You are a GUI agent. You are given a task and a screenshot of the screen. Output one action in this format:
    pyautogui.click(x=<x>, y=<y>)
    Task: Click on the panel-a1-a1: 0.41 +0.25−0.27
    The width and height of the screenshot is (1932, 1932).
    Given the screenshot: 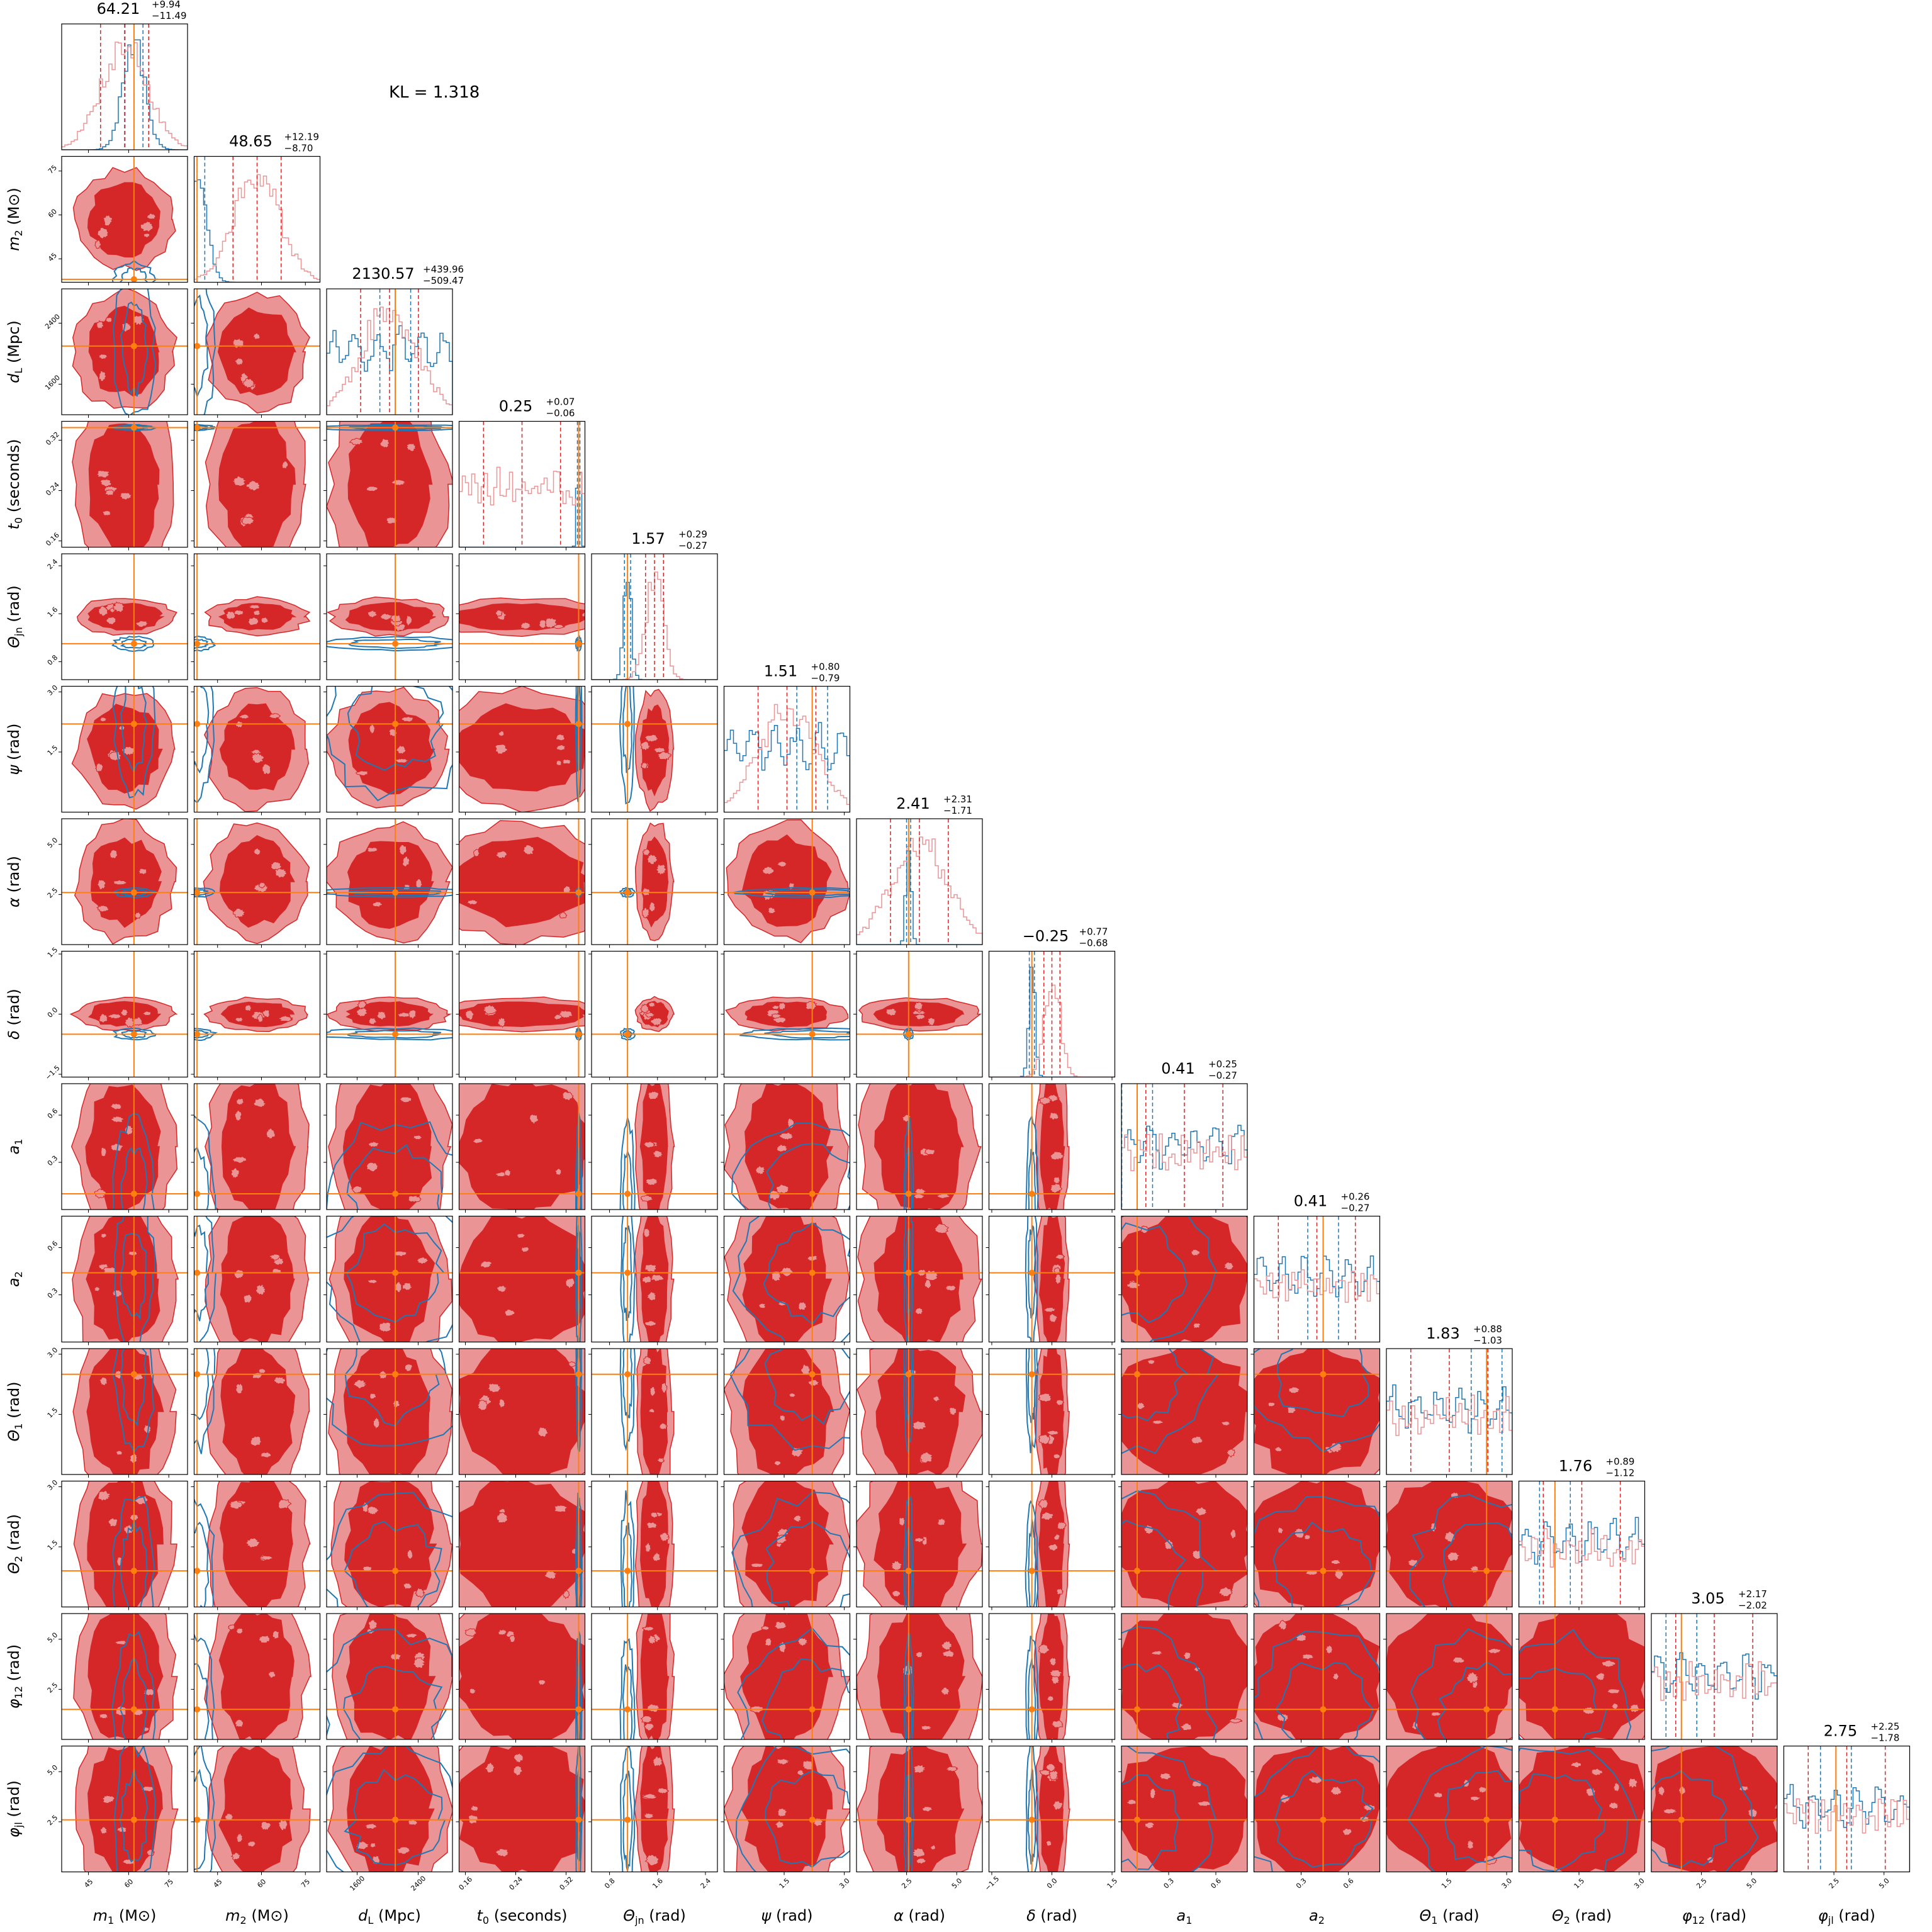 What is the action you would take?
    pyautogui.click(x=1184, y=1136)
    